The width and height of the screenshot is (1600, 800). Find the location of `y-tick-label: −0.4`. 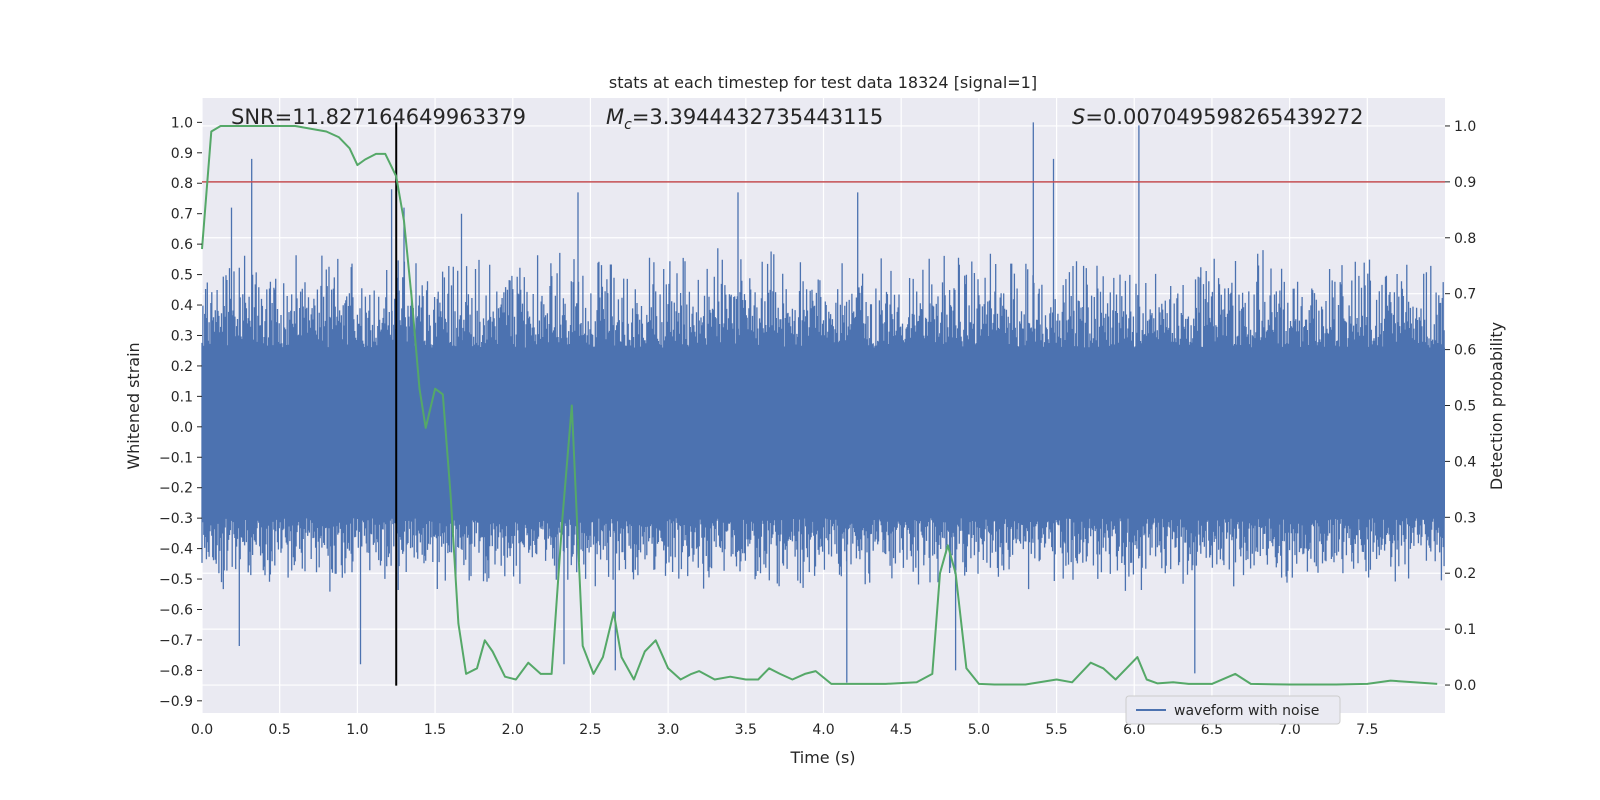

y-tick-label: −0.4 is located at coordinates (176, 550).